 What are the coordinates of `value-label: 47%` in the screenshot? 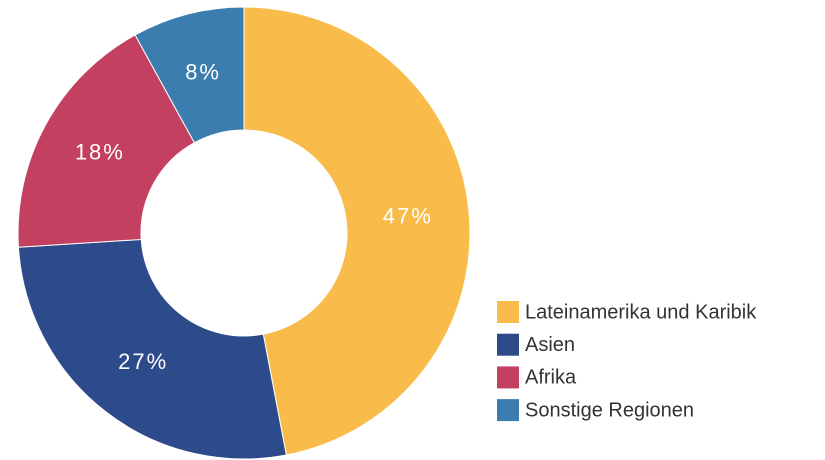 It's located at (408, 215).